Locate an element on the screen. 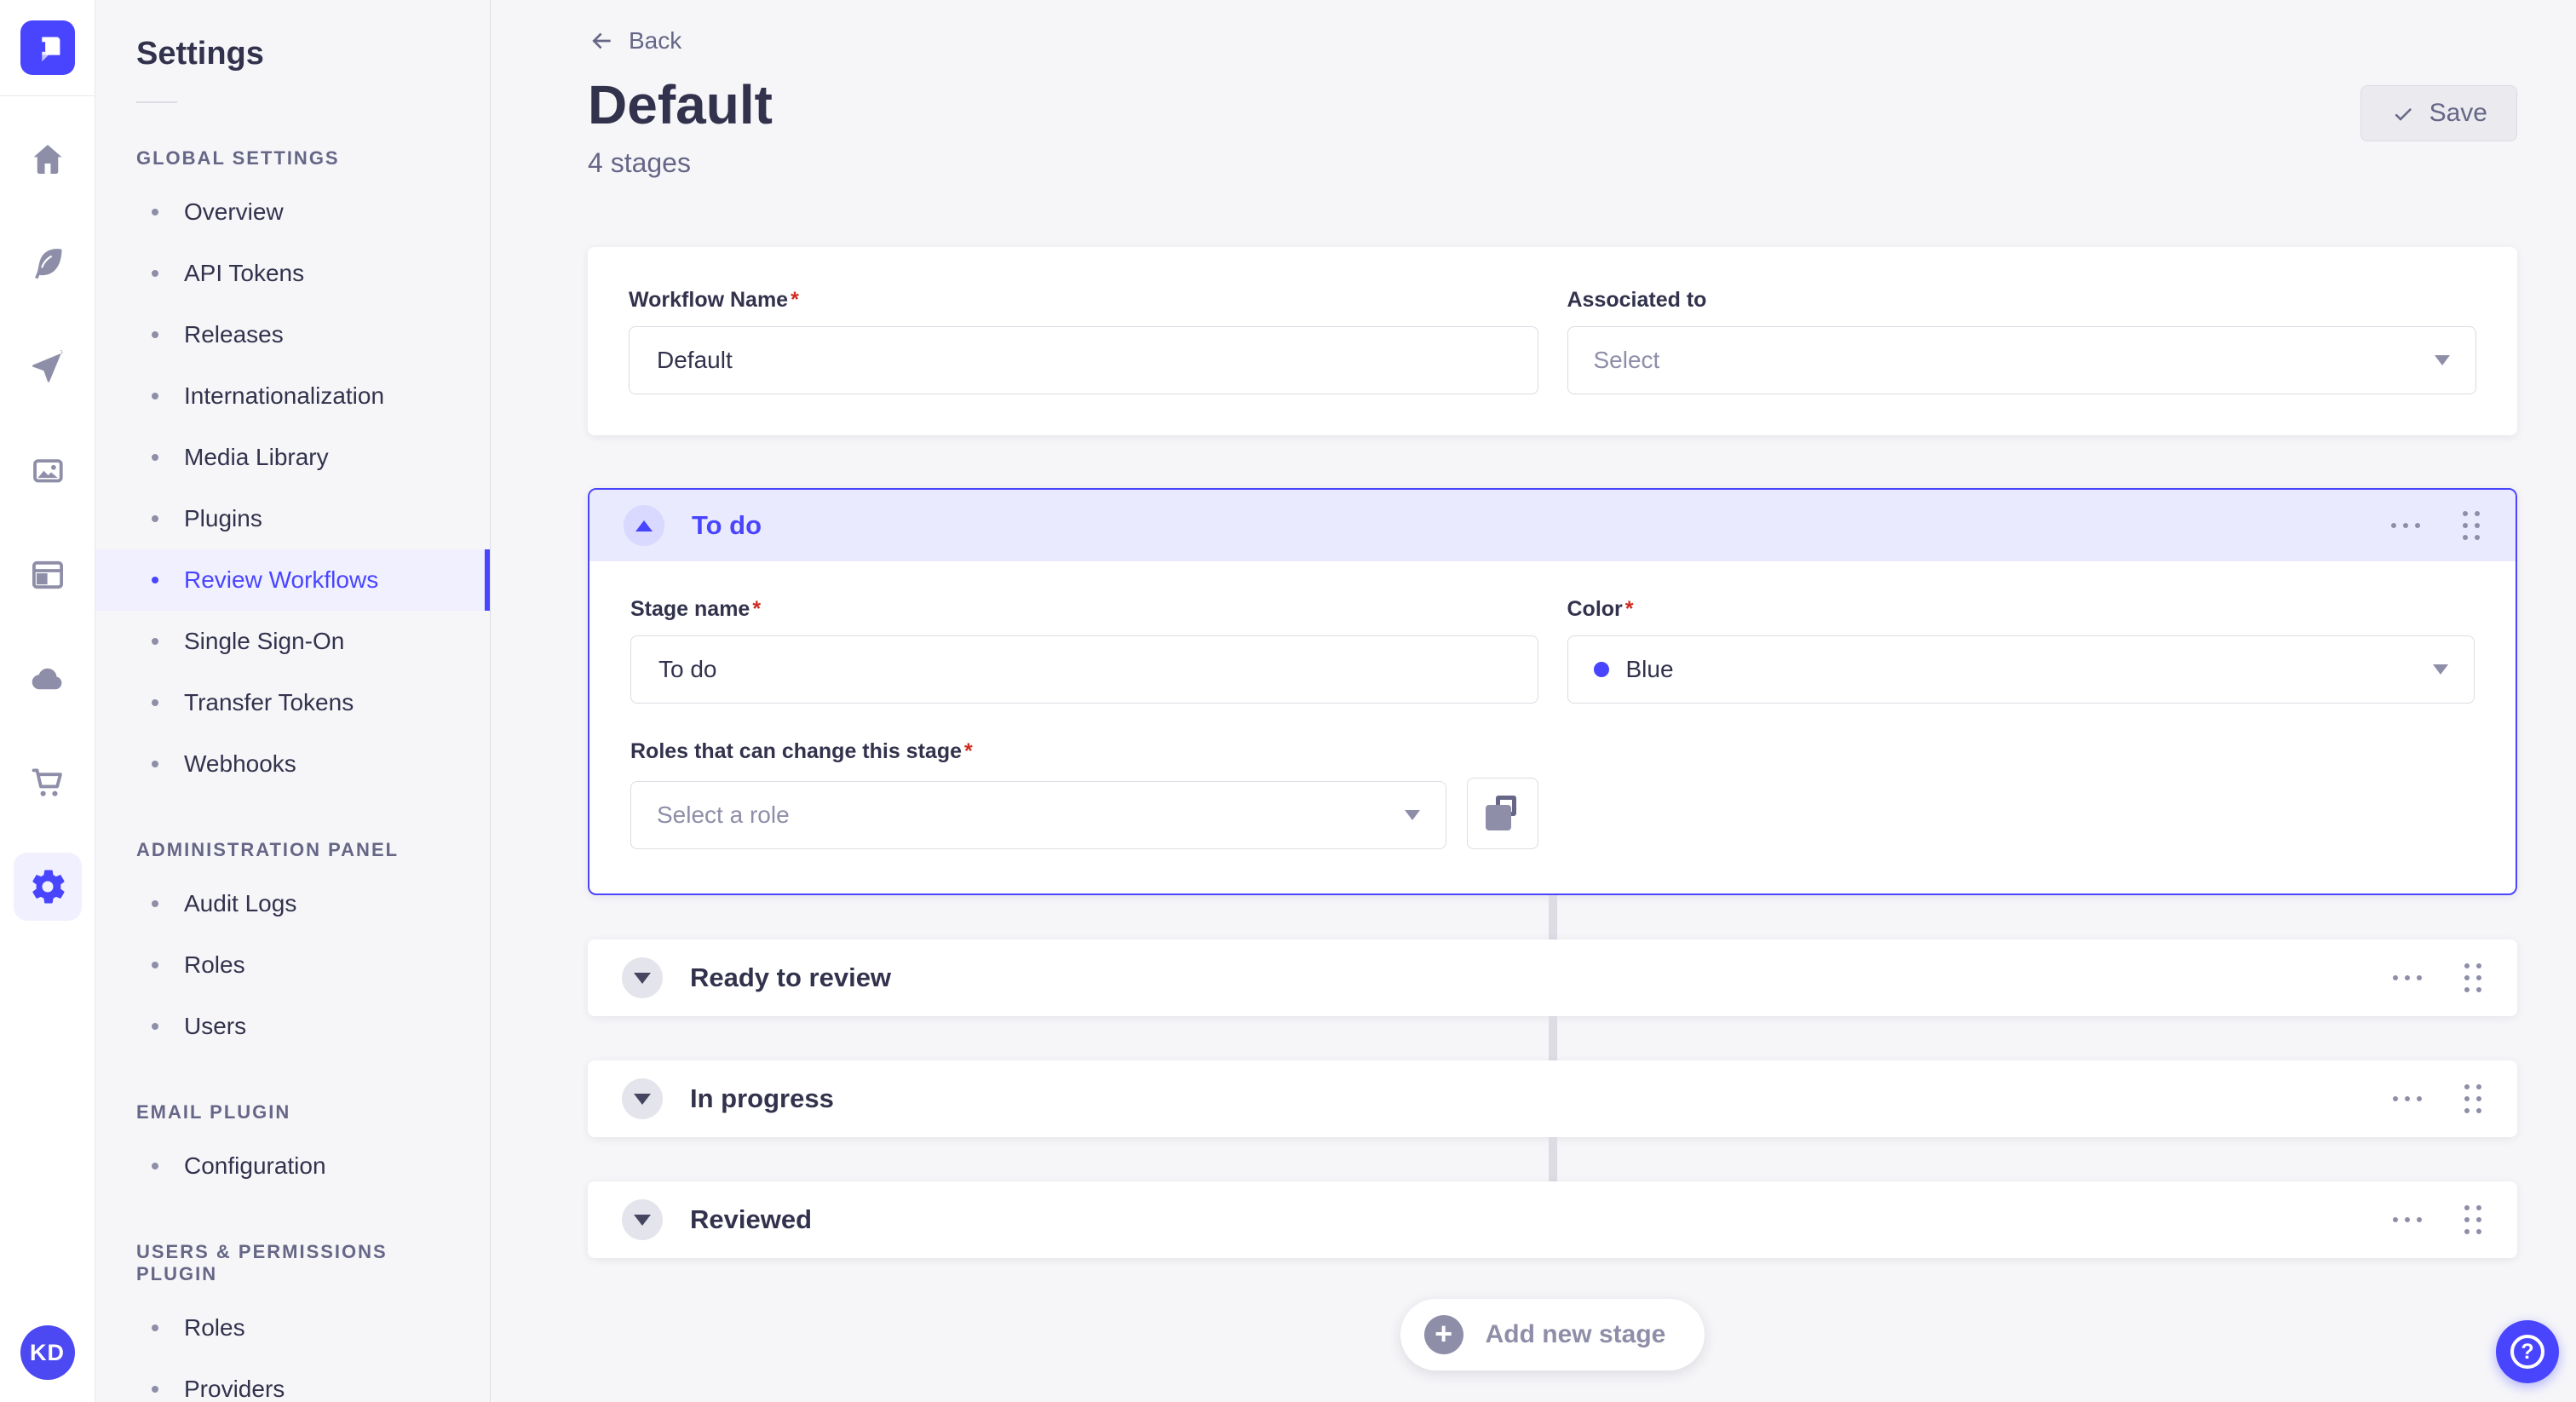  section-administration-panel: ADMINISTRATION PANEL is located at coordinates (268, 849).